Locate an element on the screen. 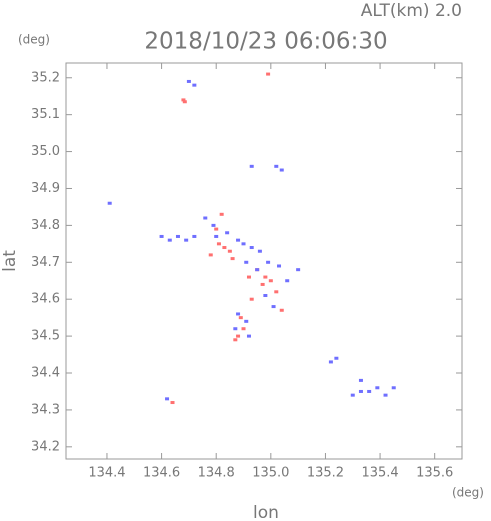 The image size is (491, 521). x-tick-label: 134.8 is located at coordinates (216, 473).